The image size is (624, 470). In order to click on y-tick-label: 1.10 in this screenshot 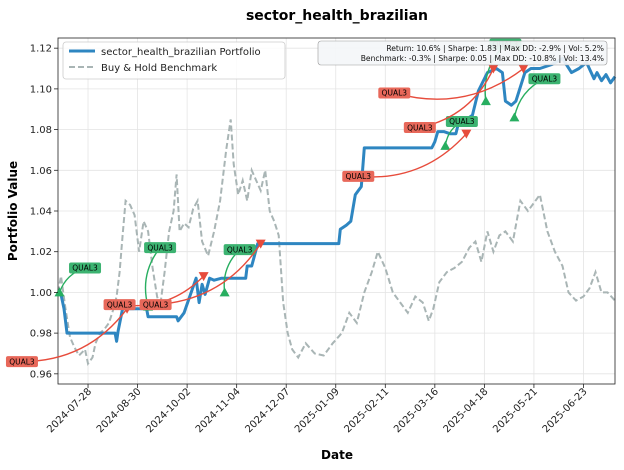, I will do `click(41, 89)`.